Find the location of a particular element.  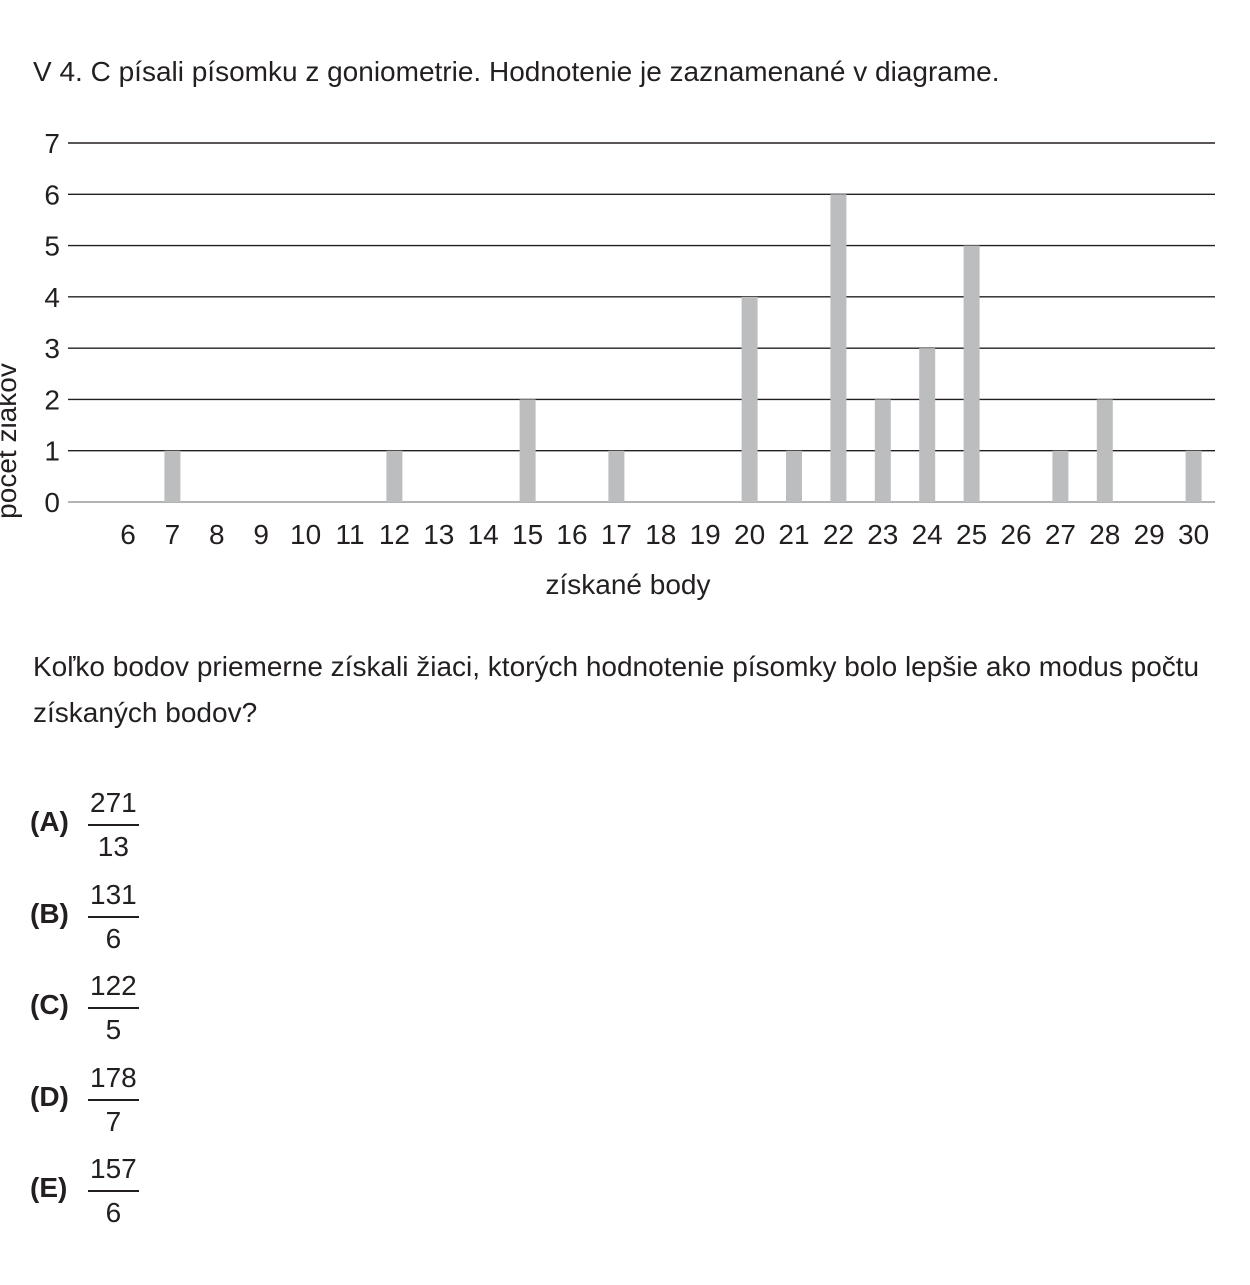

y-tick-label: 5 is located at coordinates (52, 246).